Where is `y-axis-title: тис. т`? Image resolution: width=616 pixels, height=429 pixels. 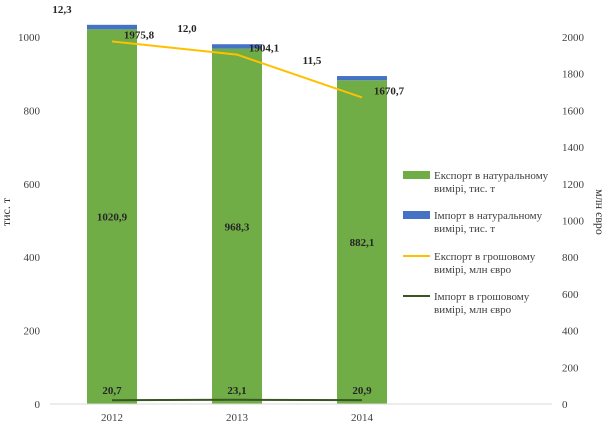 y-axis-title: тис. т is located at coordinates (6, 211).